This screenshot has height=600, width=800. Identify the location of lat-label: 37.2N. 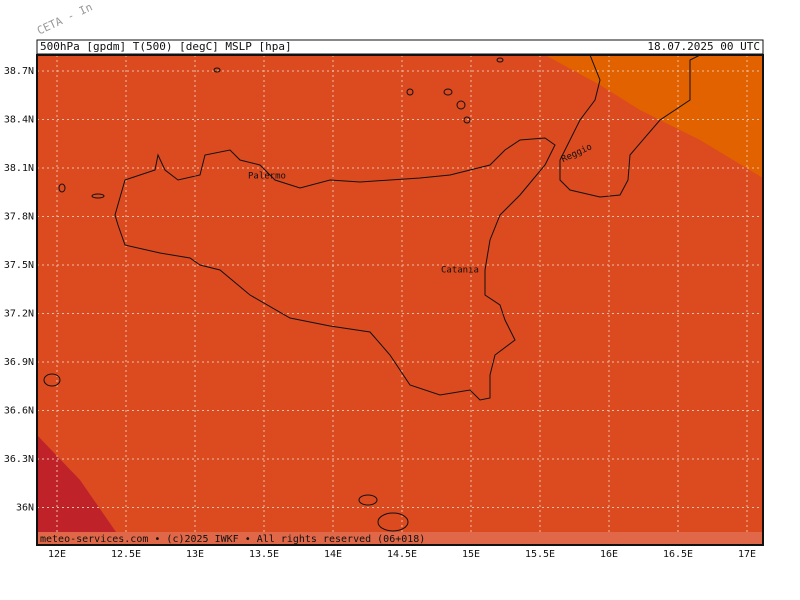
(19, 314).